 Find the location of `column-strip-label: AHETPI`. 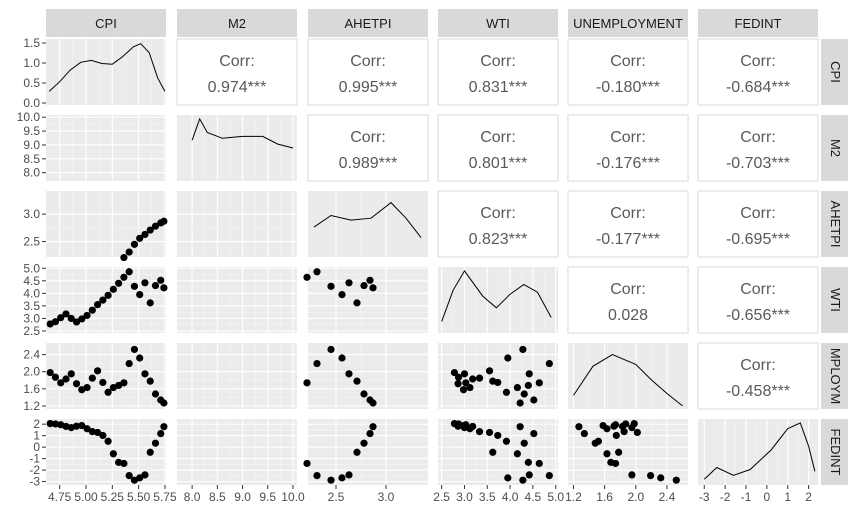

column-strip-label: AHETPI is located at coordinates (368, 23).